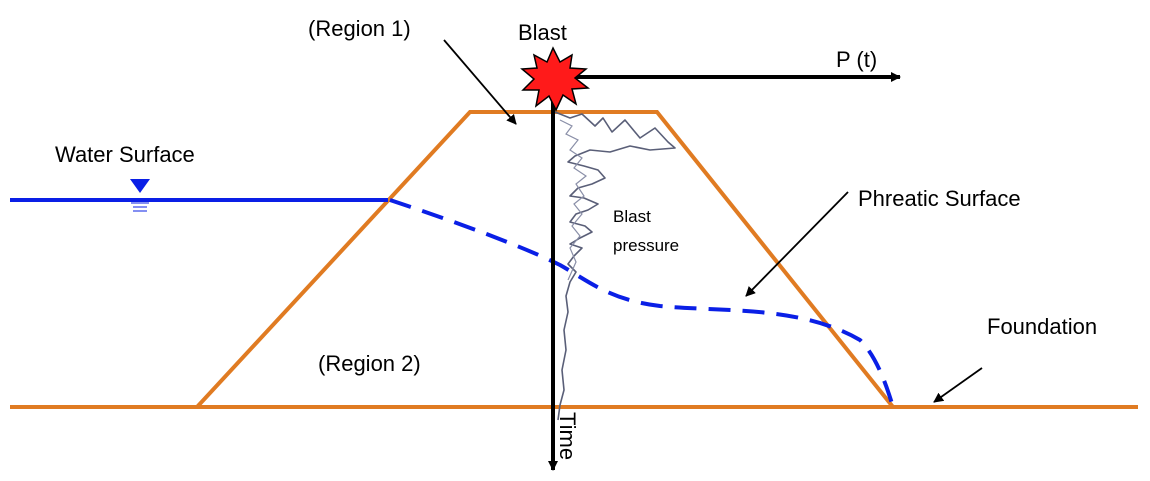 Image resolution: width=1150 pixels, height=481 pixels. What do you see at coordinates (958, 385) in the screenshot?
I see `foundation-pointer` at bounding box center [958, 385].